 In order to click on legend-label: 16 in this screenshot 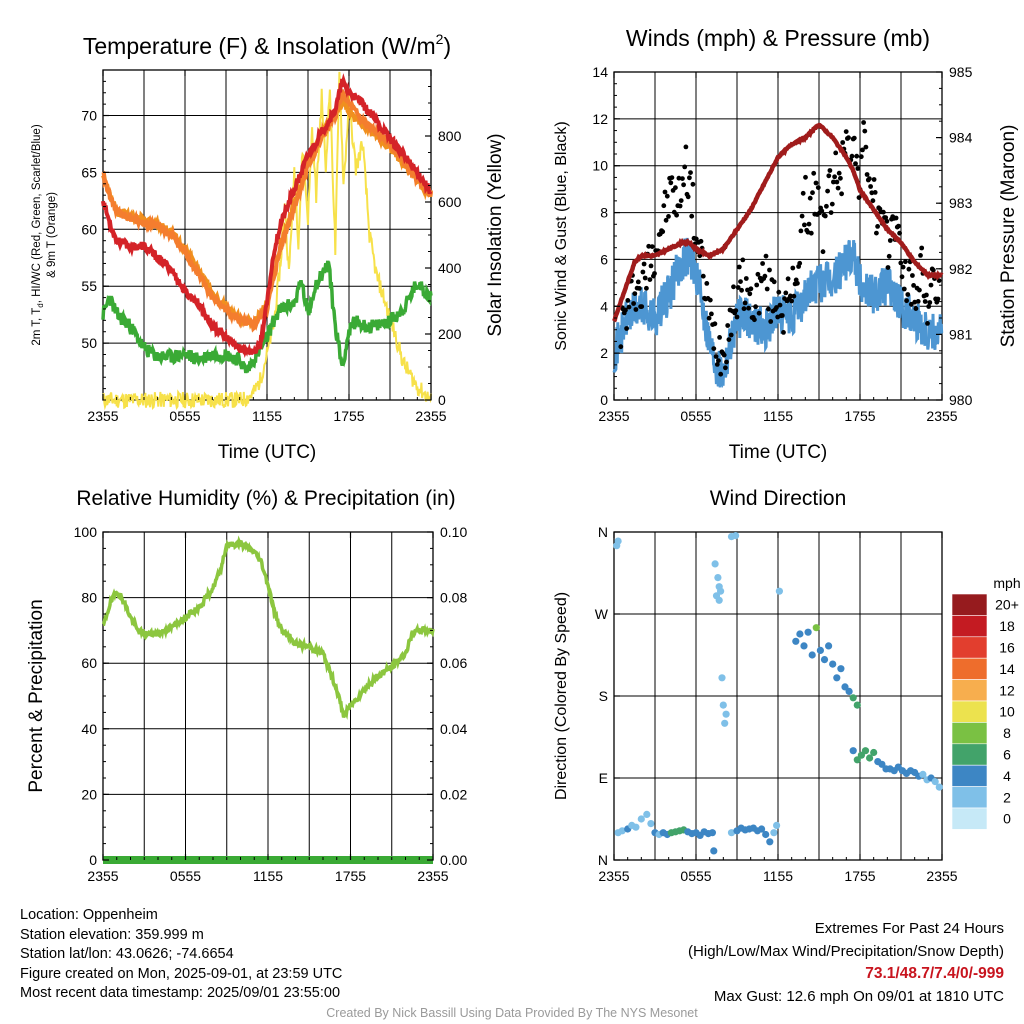, I will do `click(1007, 648)`.